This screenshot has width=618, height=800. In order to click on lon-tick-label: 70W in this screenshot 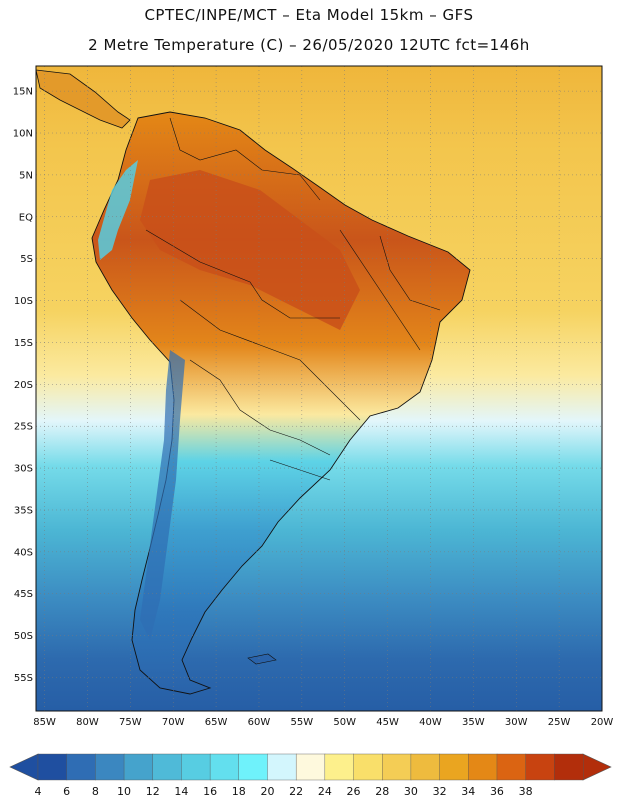, I will do `click(173, 722)`.